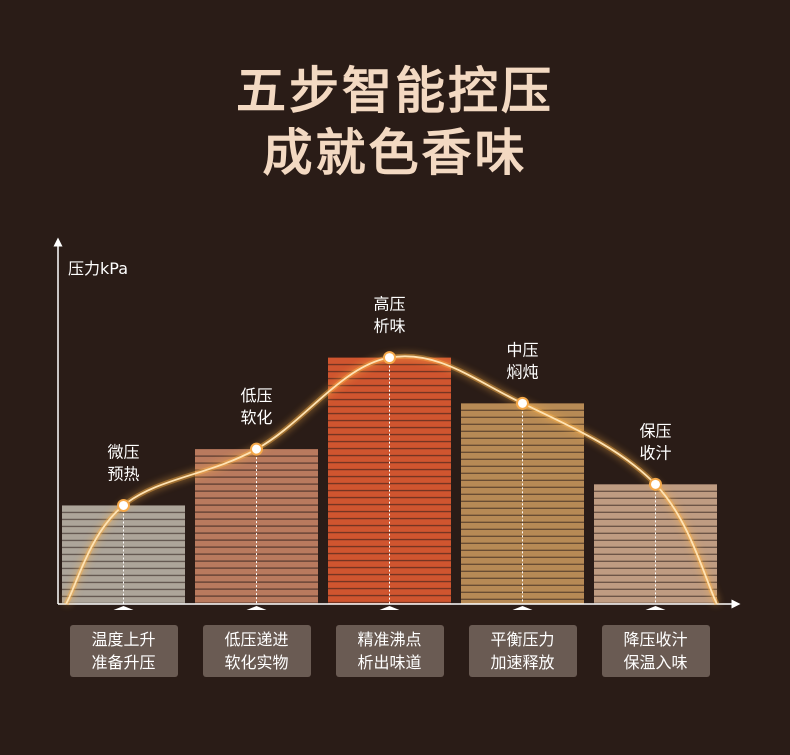  I want to click on headline-line1: 五步智能控压, so click(395, 91).